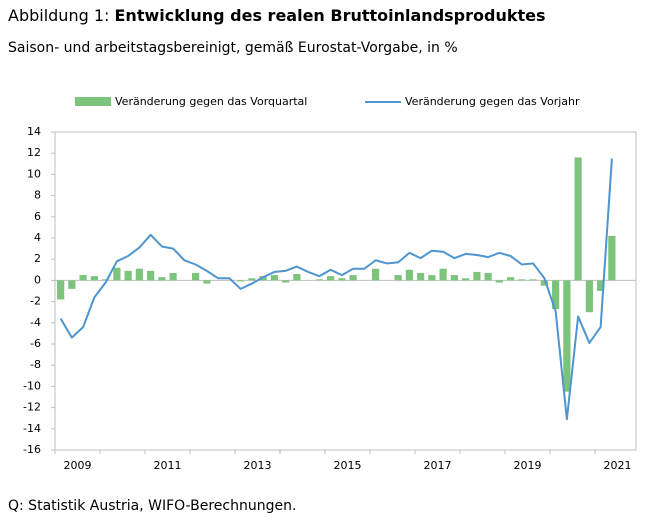  What do you see at coordinates (37, 216) in the screenshot?
I see `y-tick-label: 6` at bounding box center [37, 216].